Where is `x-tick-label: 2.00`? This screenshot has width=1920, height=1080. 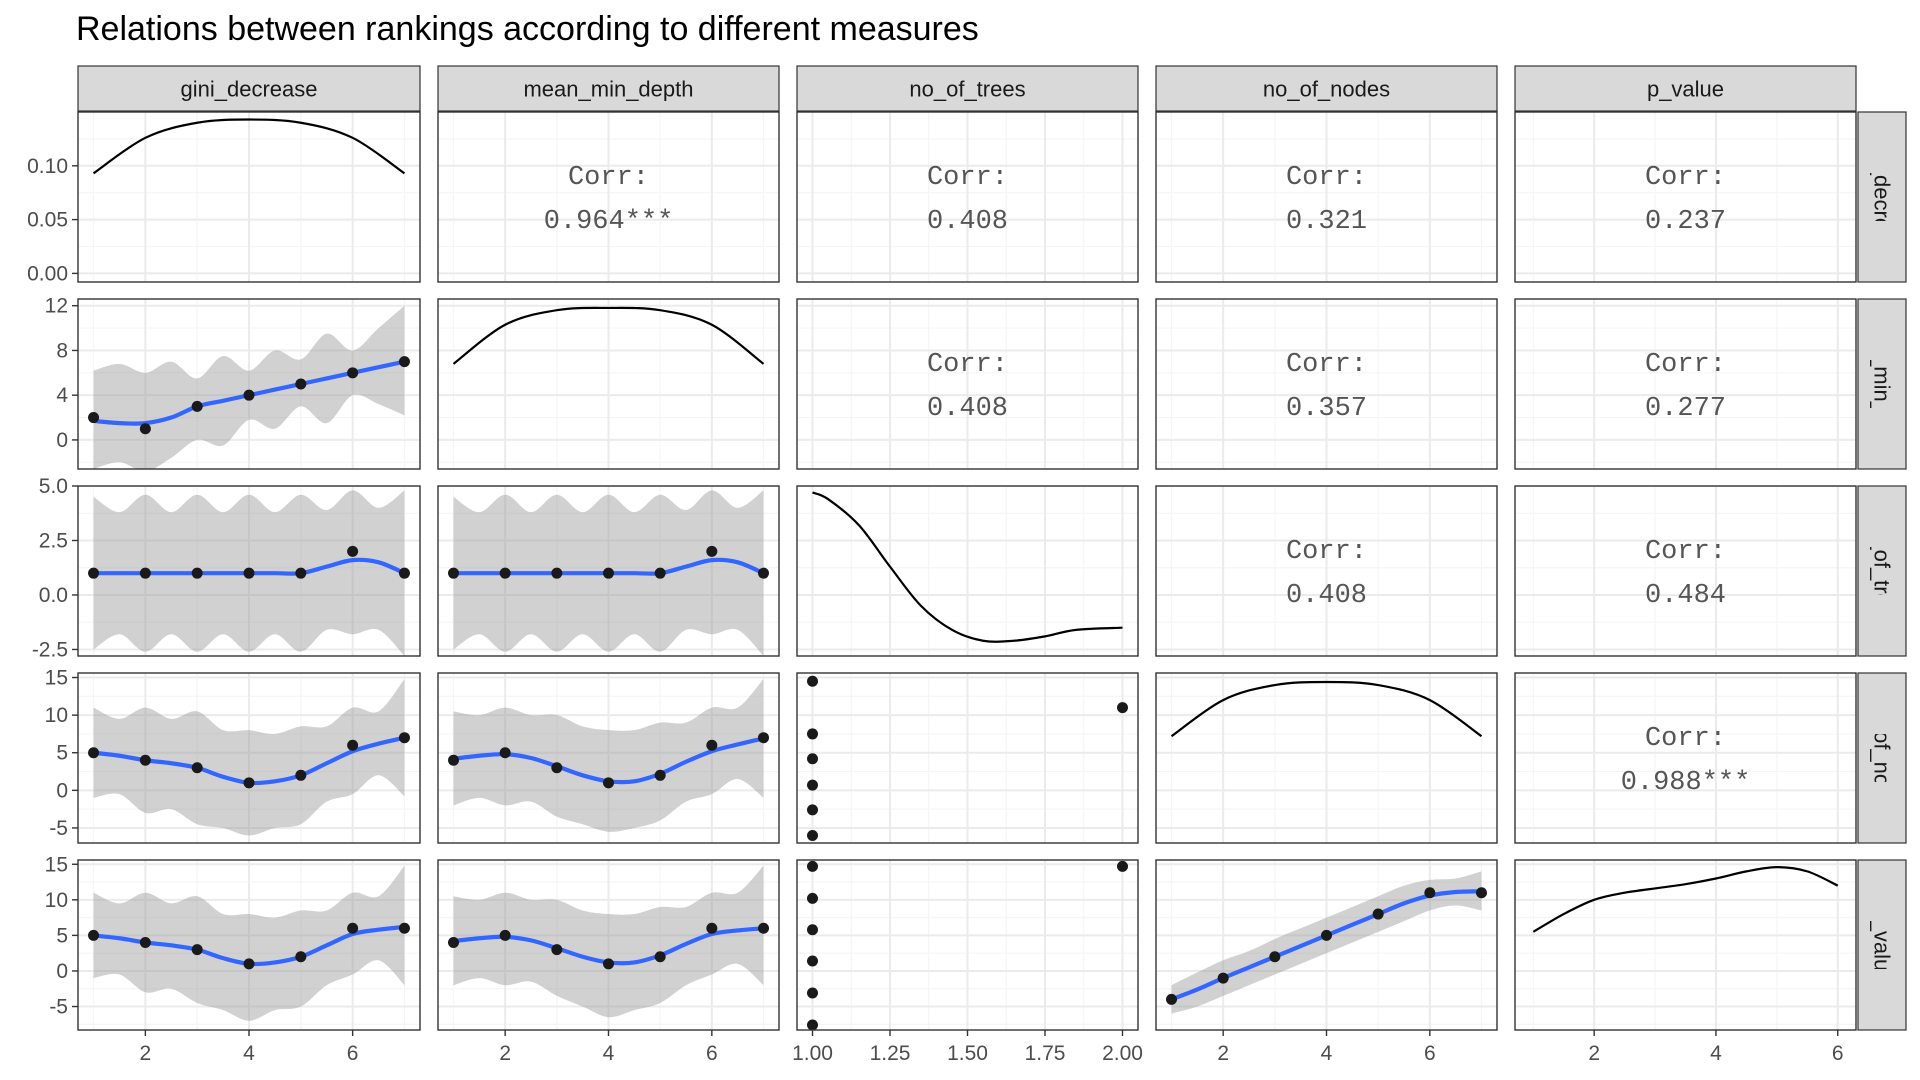
x-tick-label: 2.00 is located at coordinates (1122, 1053).